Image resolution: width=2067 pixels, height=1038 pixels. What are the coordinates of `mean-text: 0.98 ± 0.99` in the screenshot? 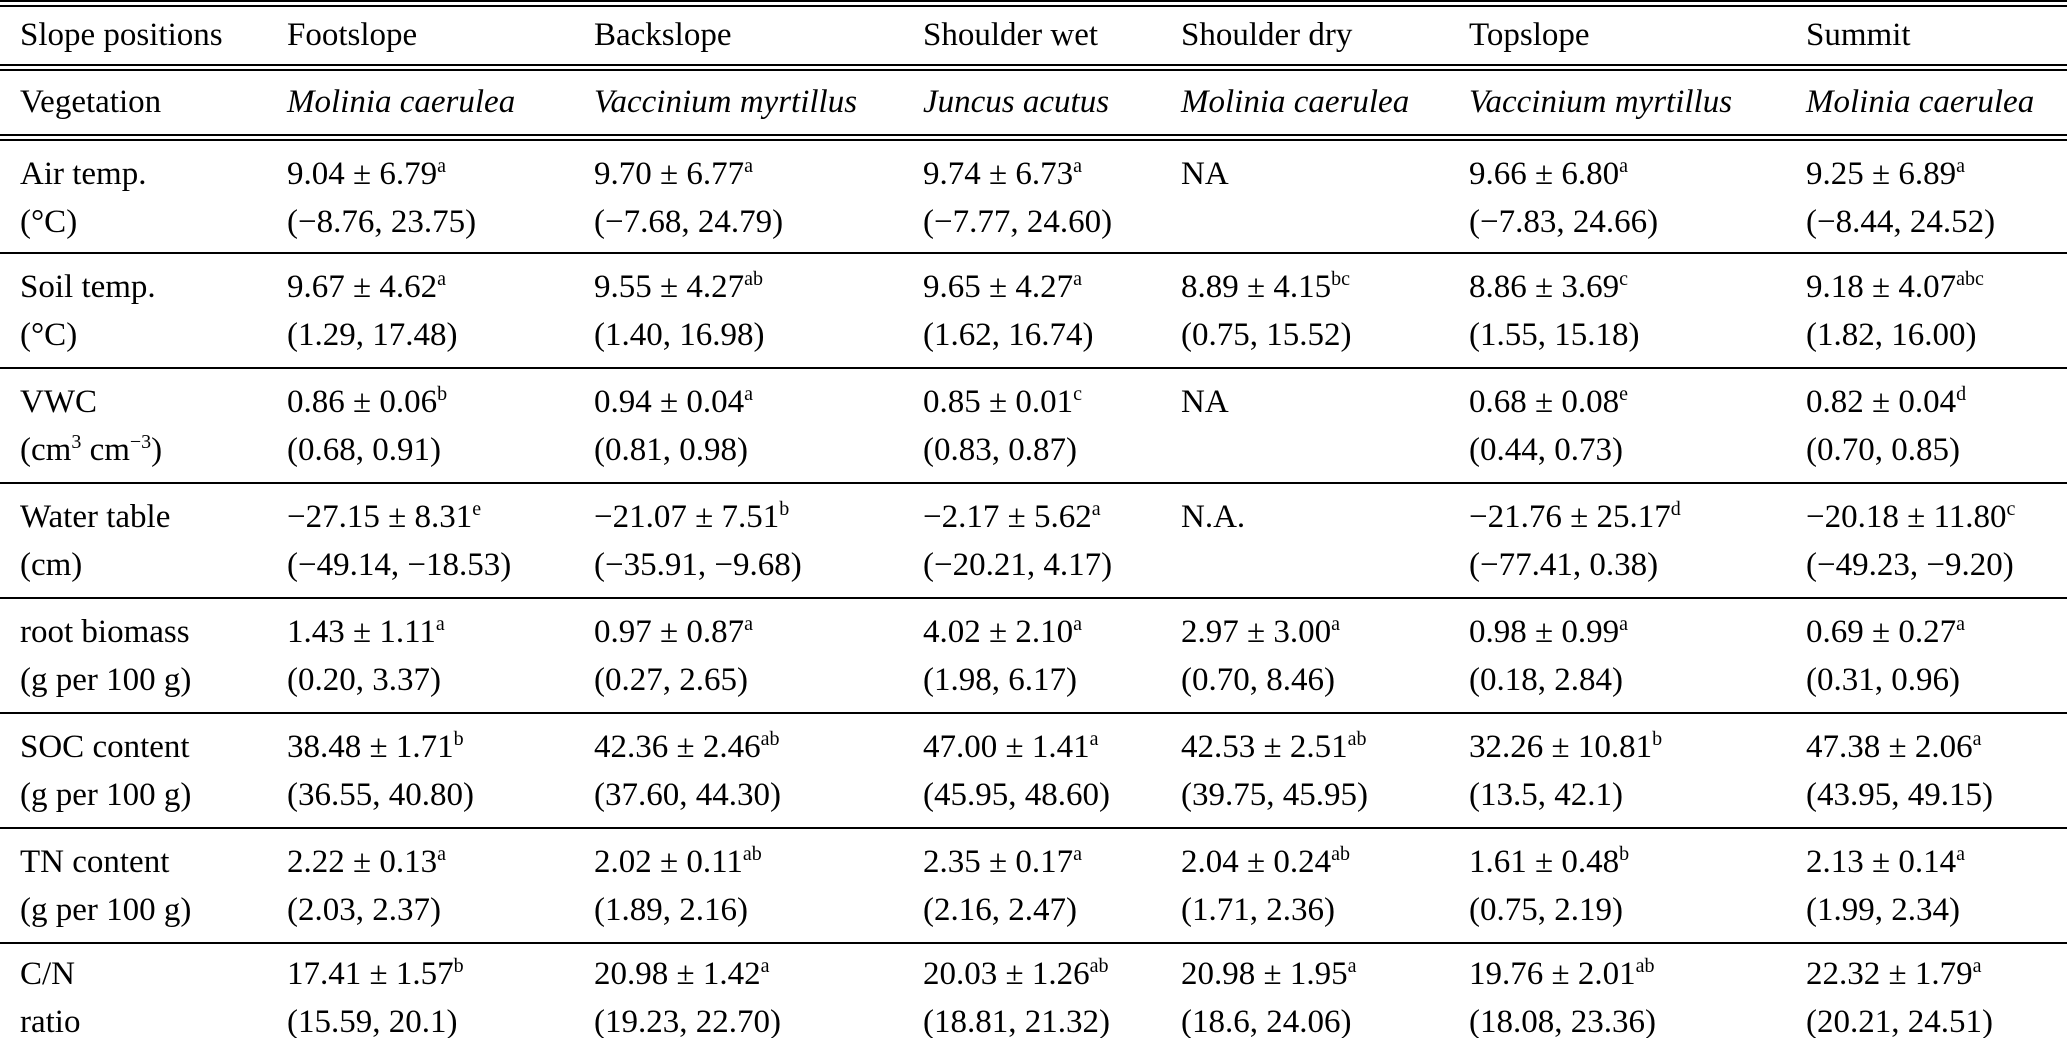 It's located at (1544, 631).